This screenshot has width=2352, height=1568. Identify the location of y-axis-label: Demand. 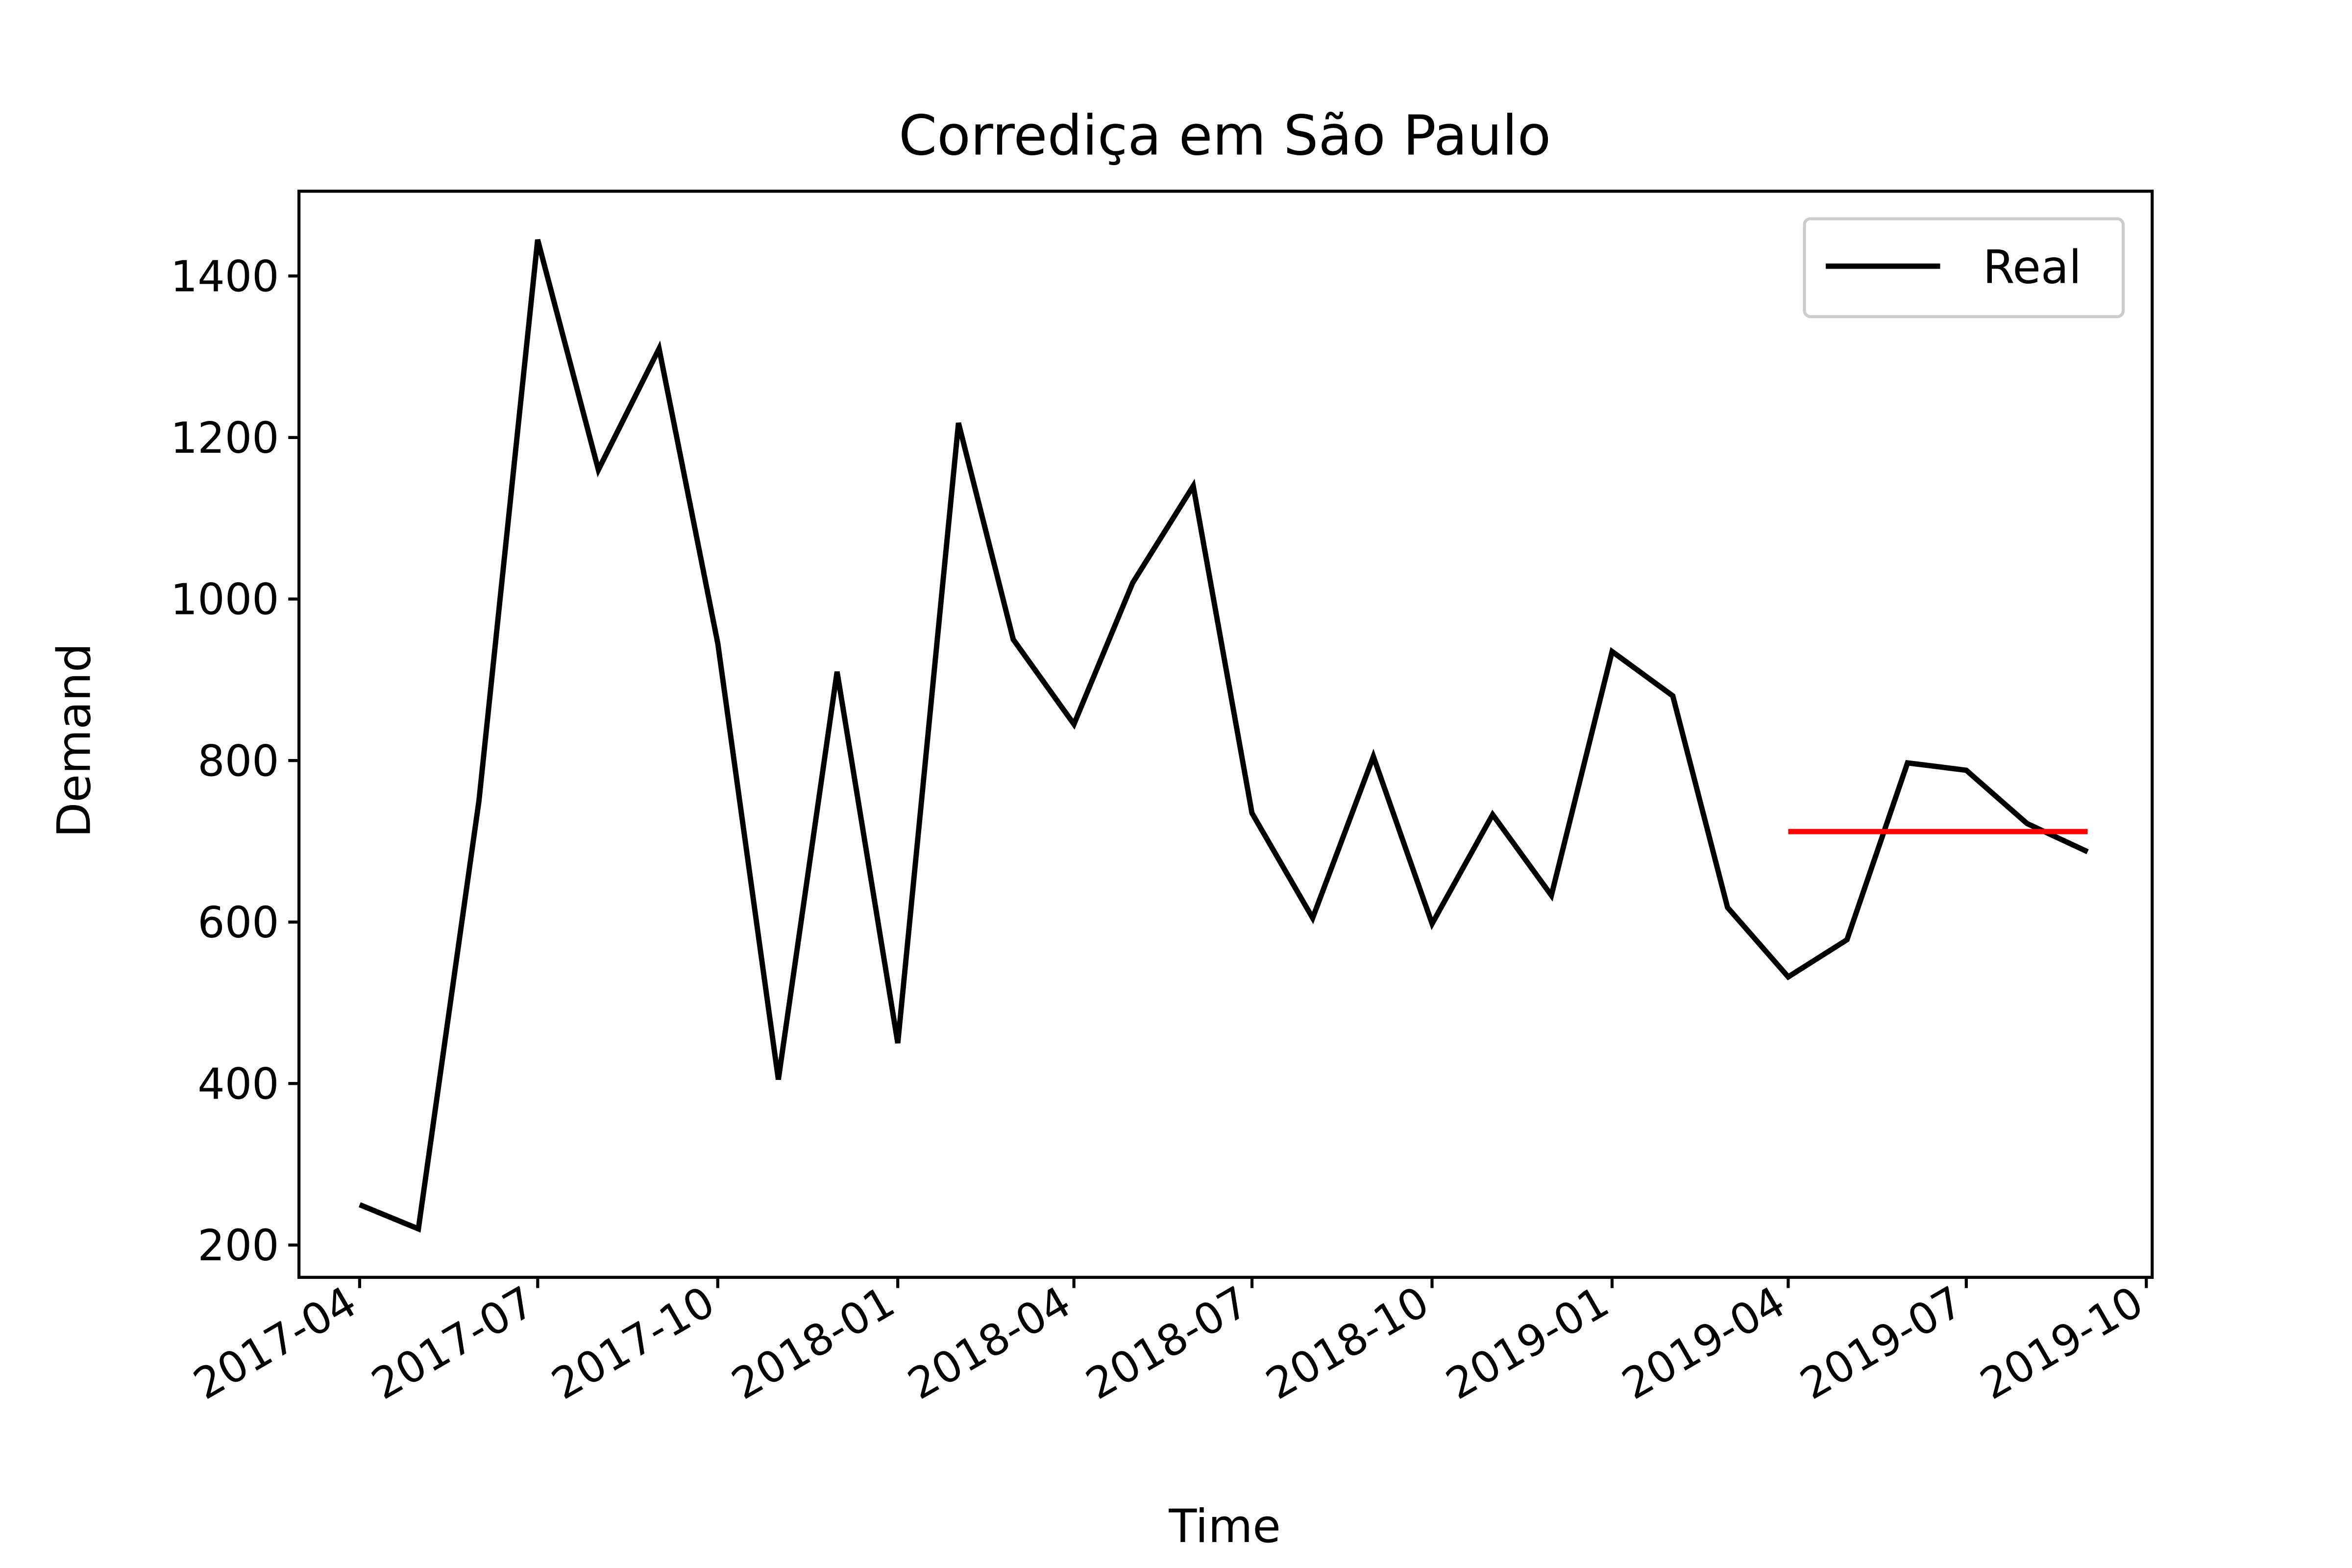
(74, 740).